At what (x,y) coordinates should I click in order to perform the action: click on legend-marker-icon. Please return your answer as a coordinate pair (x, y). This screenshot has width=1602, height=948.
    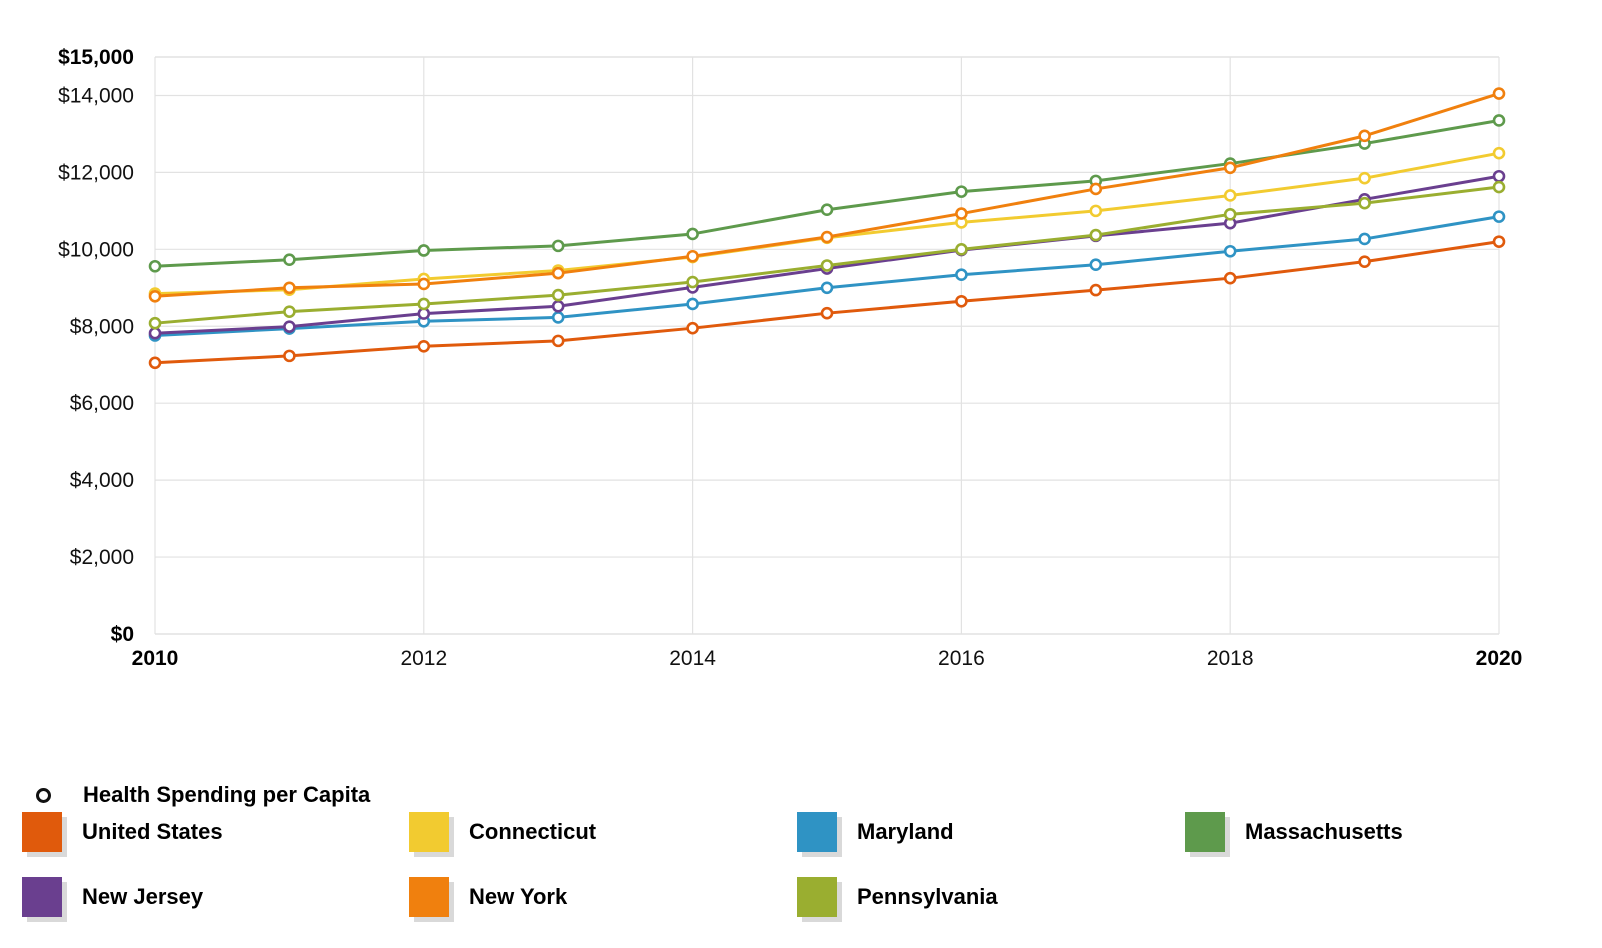
    Looking at the image, I should click on (43, 795).